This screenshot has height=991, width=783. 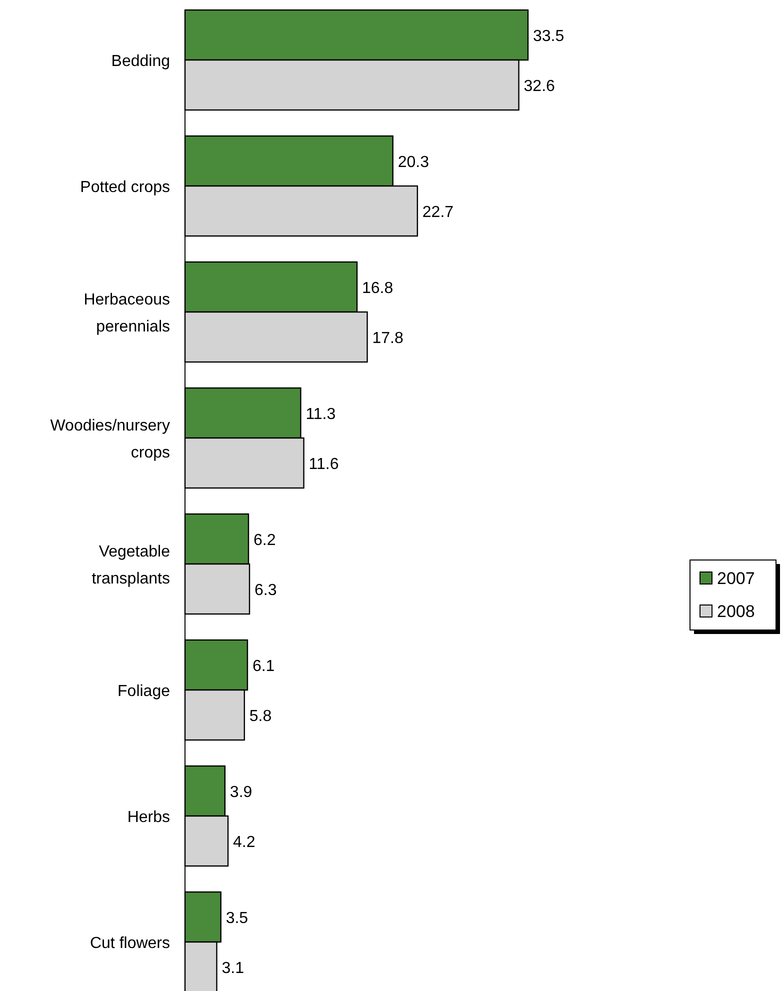 What do you see at coordinates (110, 440) in the screenshot?
I see `y-tick-label: Woodies/nursery crops` at bounding box center [110, 440].